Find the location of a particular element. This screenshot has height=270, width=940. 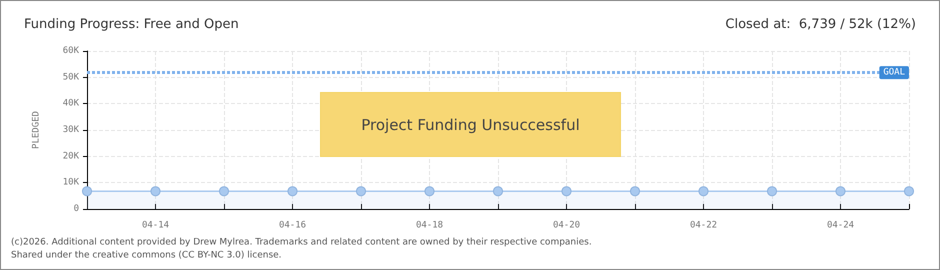

notice-box: Project Funding Unsuccessful is located at coordinates (470, 124).